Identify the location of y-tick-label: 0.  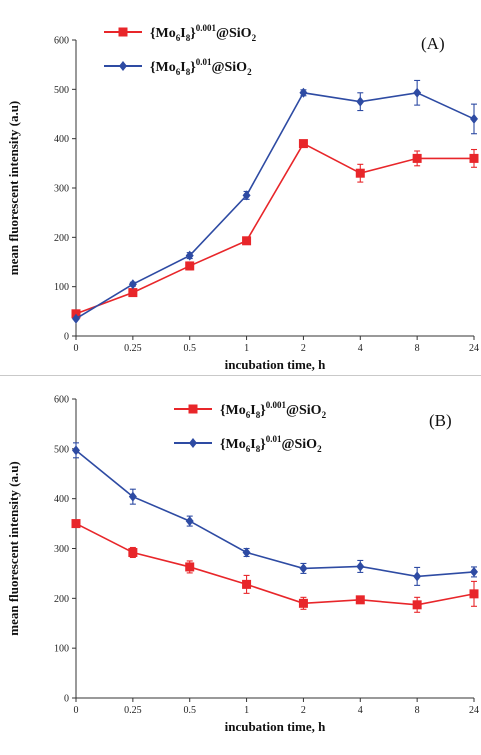
(66, 699).